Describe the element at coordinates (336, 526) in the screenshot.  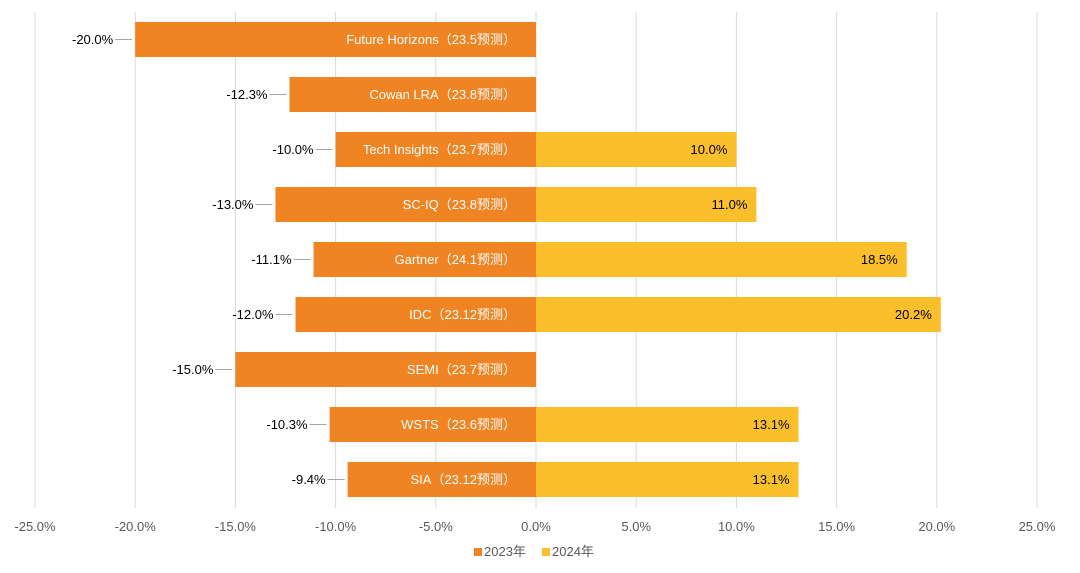
I see `x-tick-label: -10.0%` at that location.